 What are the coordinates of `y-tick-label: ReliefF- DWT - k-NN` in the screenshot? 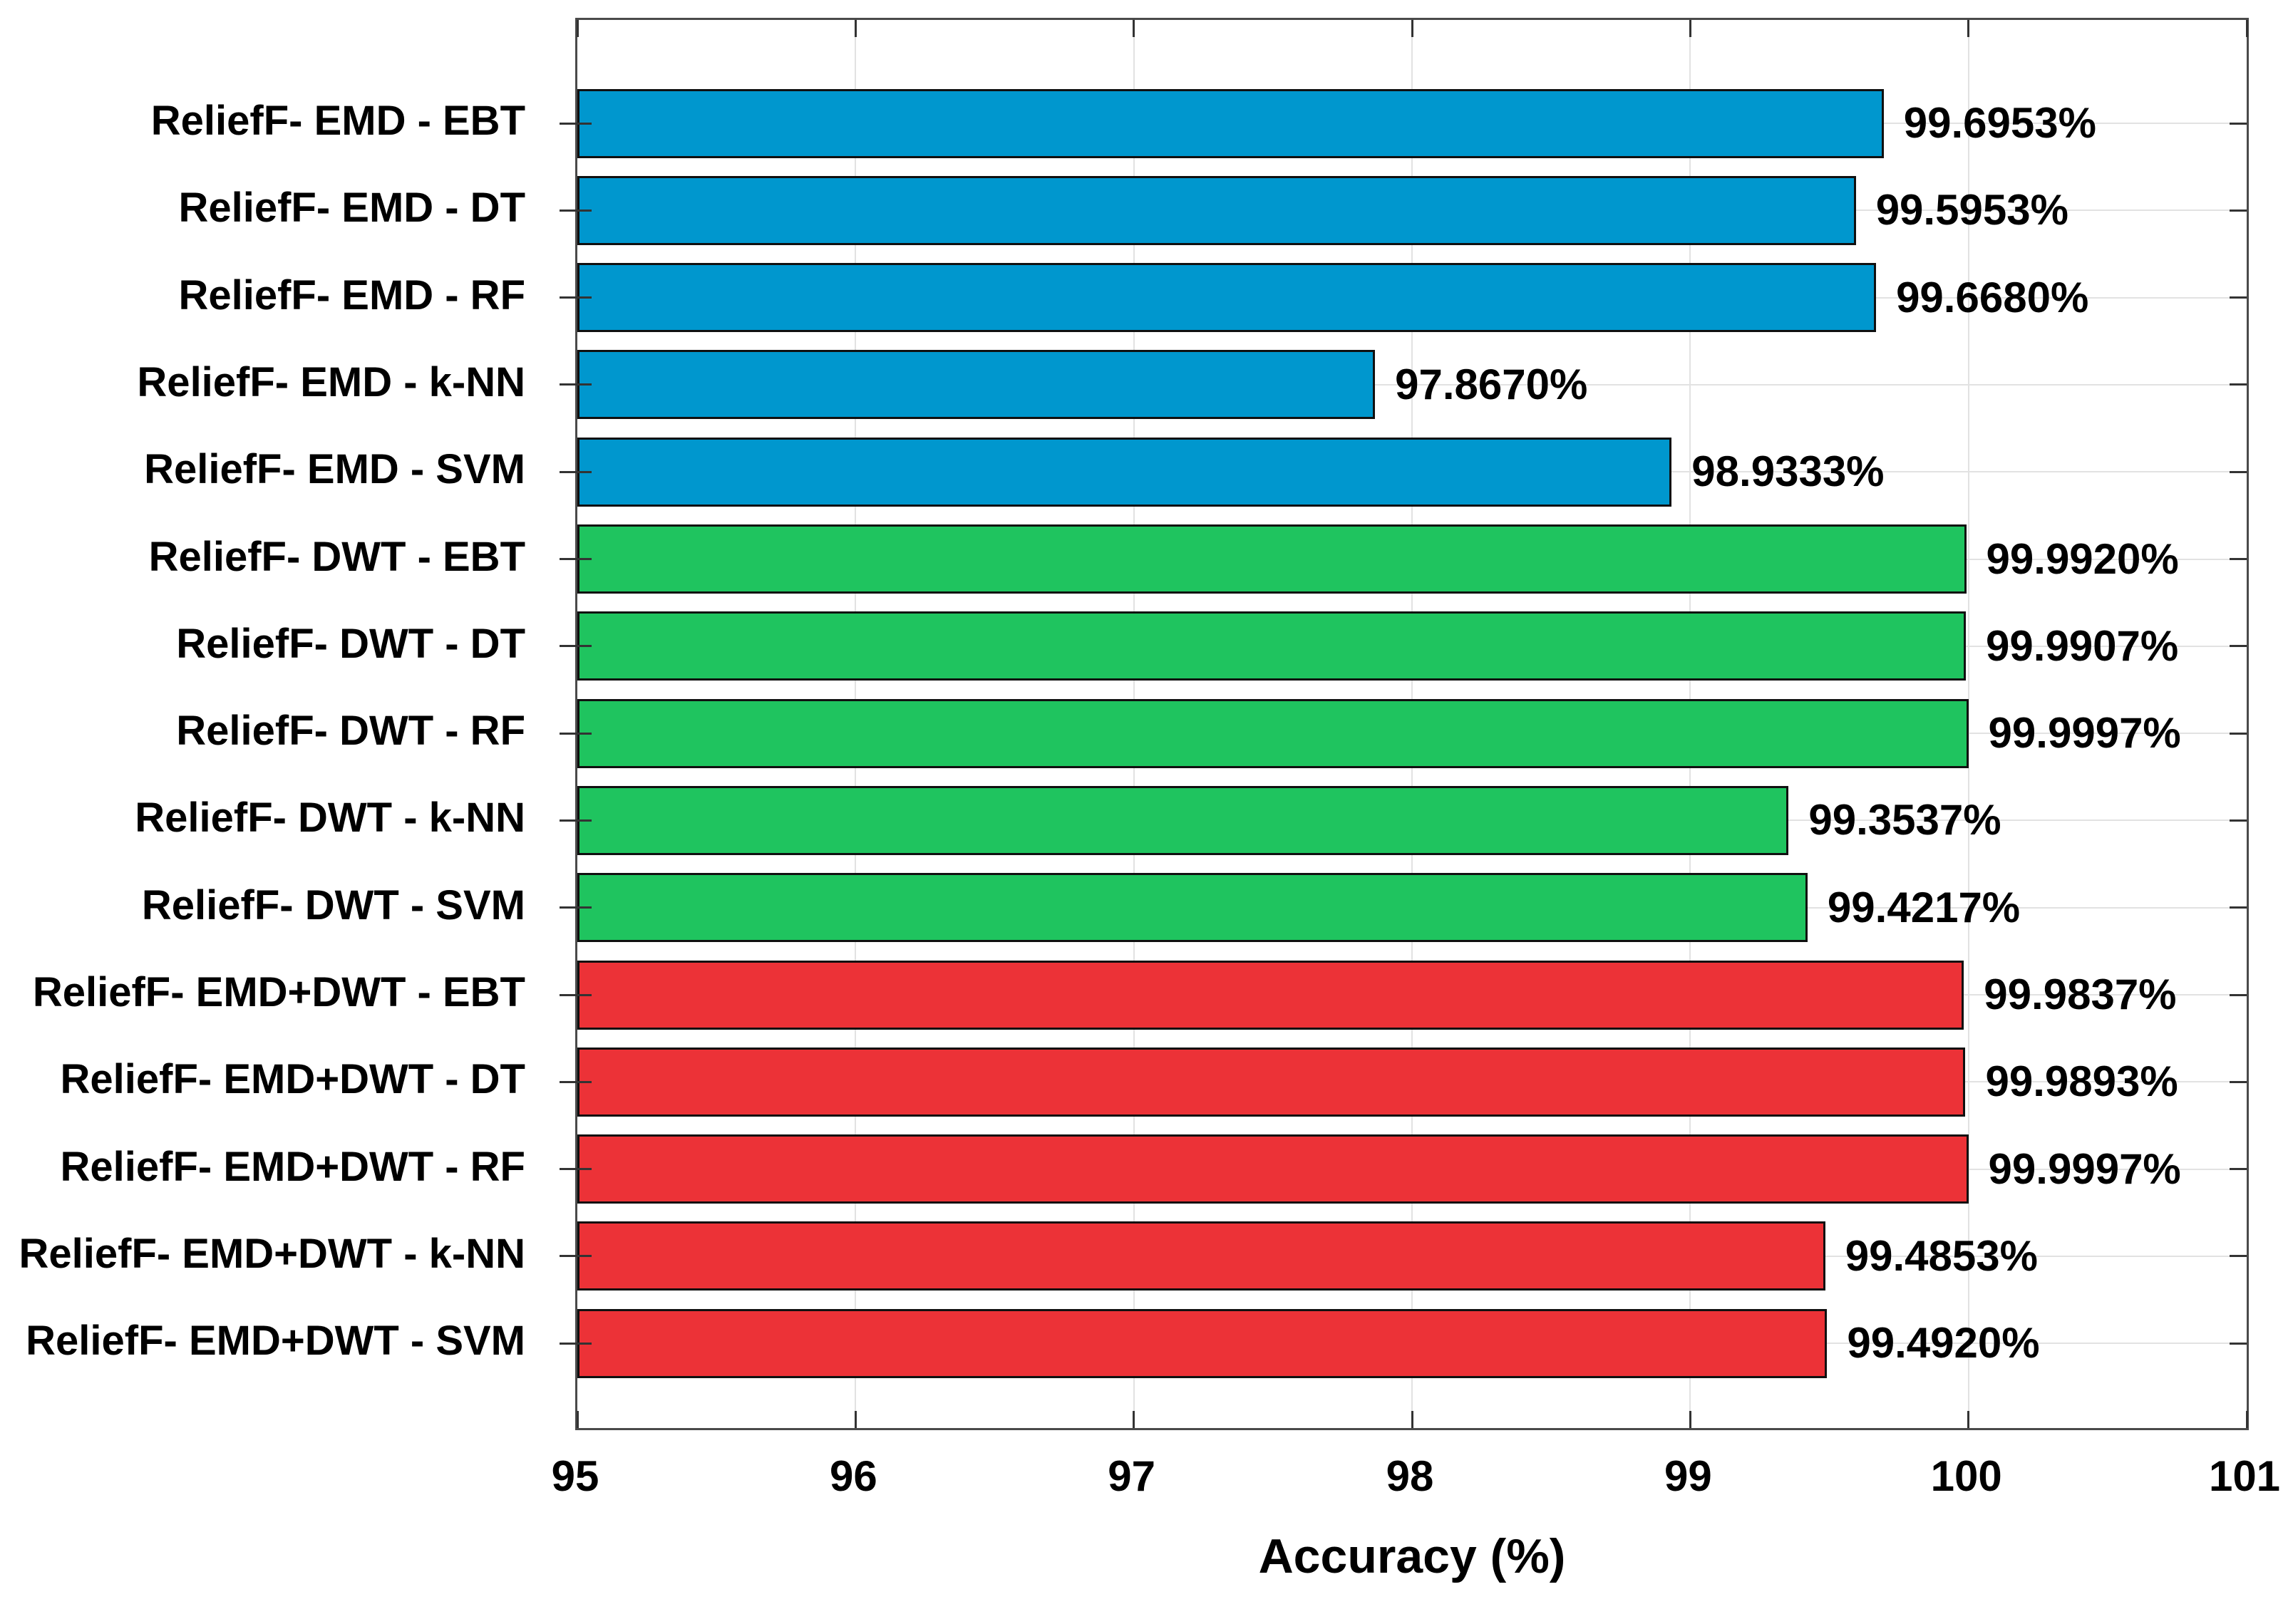 It's located at (330, 818).